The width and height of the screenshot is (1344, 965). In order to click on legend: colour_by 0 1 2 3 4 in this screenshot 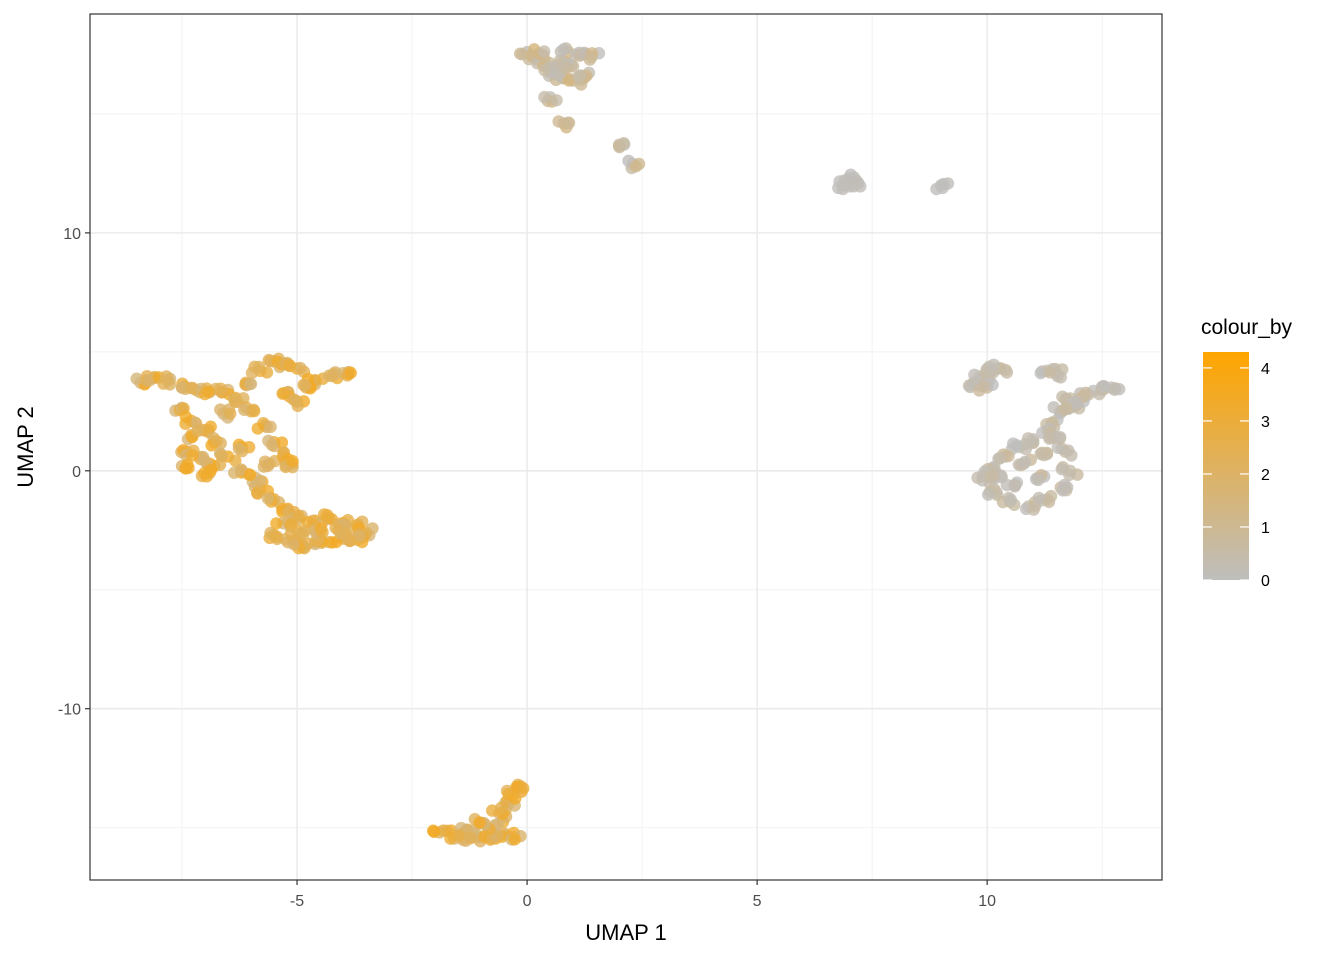, I will do `click(1247, 453)`.